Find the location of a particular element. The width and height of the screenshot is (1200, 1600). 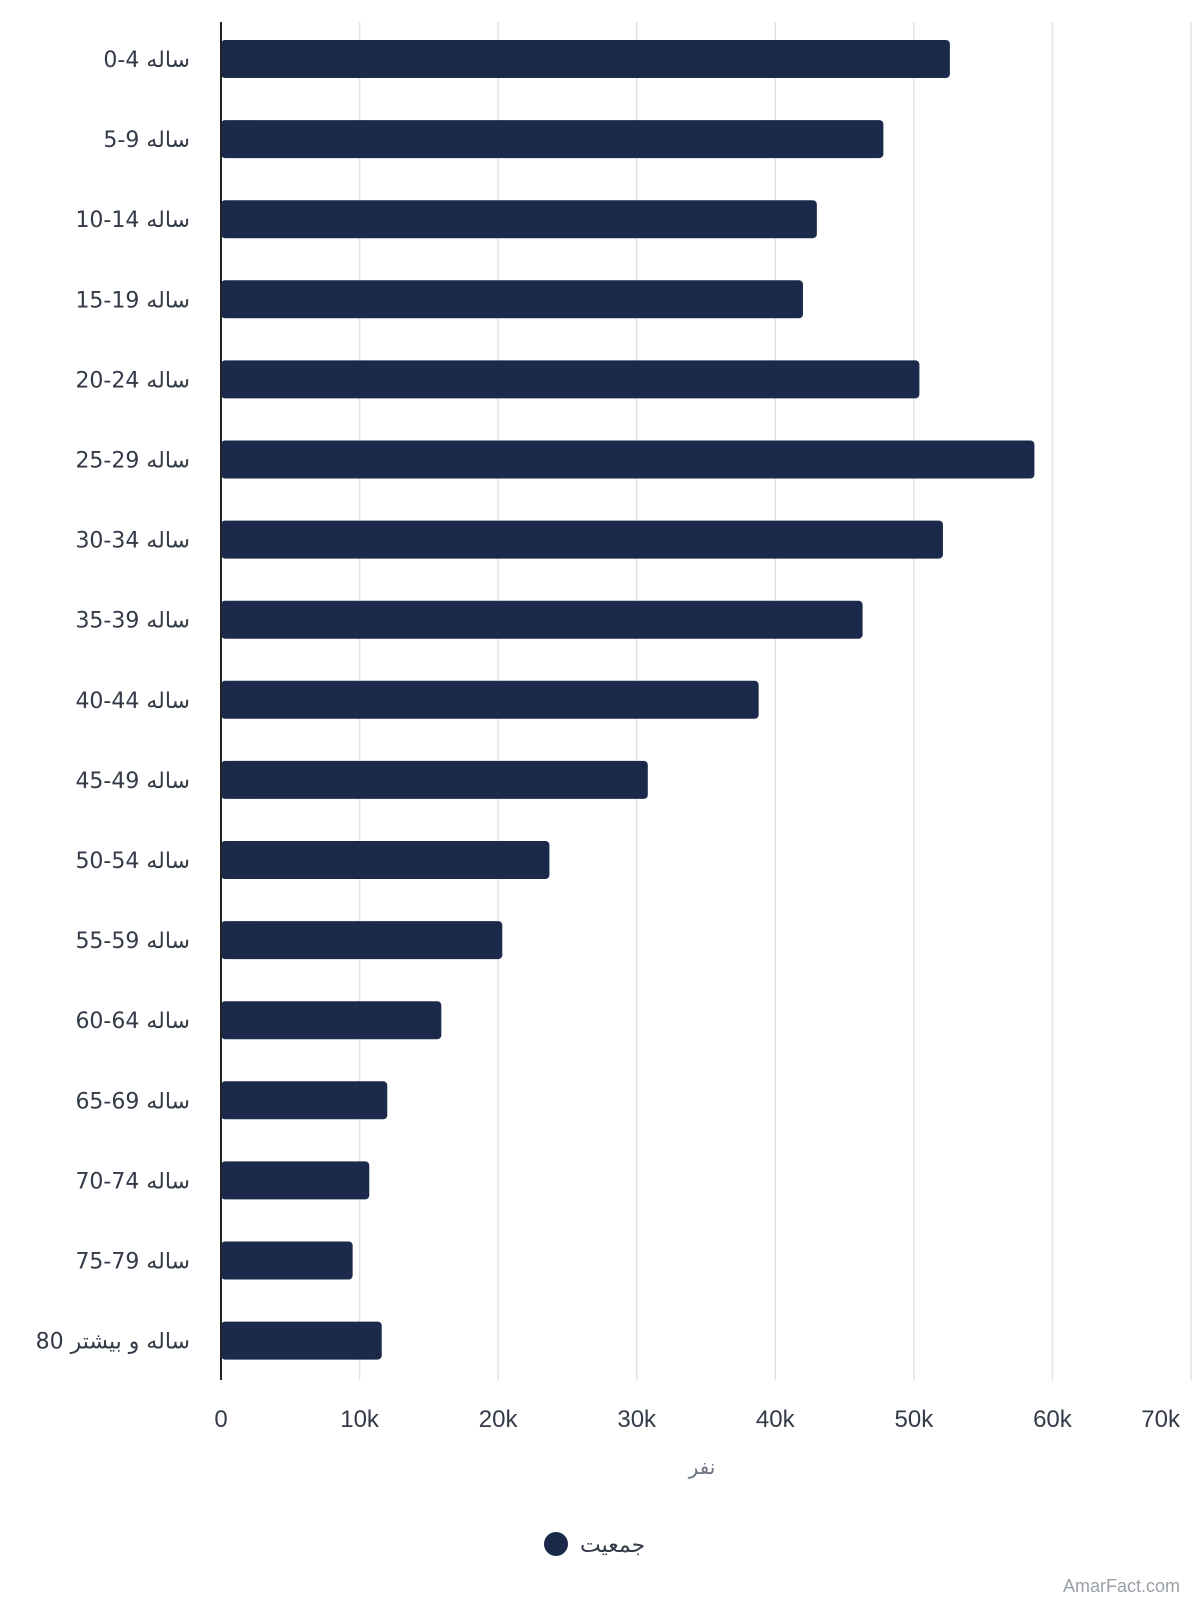

x-tick-label: 40k is located at coordinates (776, 1419).